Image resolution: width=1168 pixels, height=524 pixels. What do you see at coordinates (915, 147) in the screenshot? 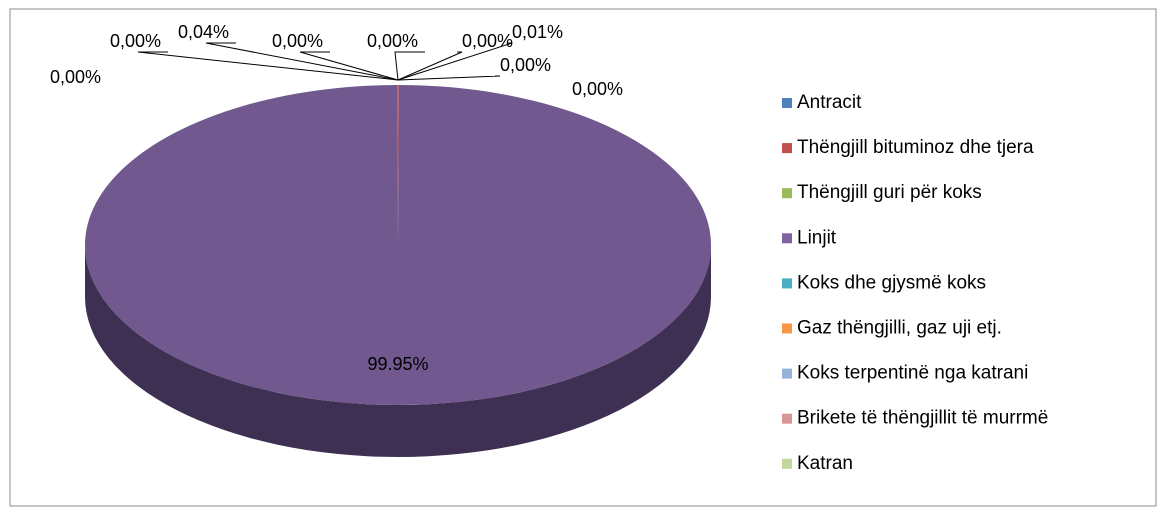
I see `legend-label: Thëngjill bituminoz dhe tjera` at bounding box center [915, 147].